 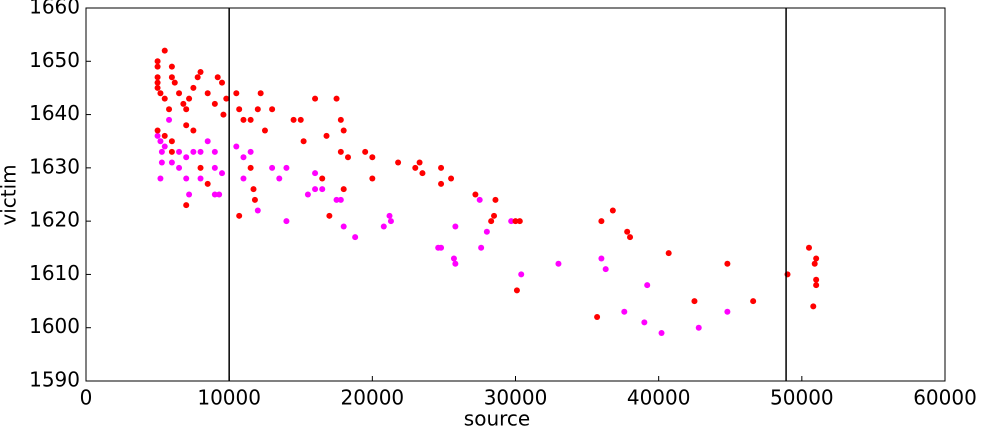 I want to click on x-tick-label: 60000, so click(x=945, y=398).